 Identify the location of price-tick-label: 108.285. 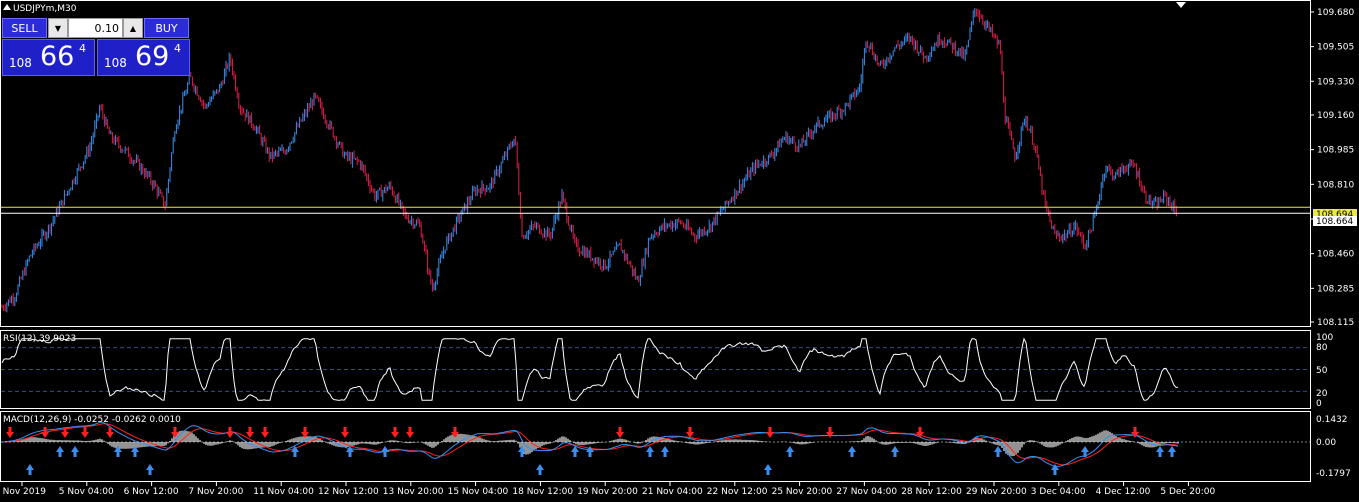
(1335, 289).